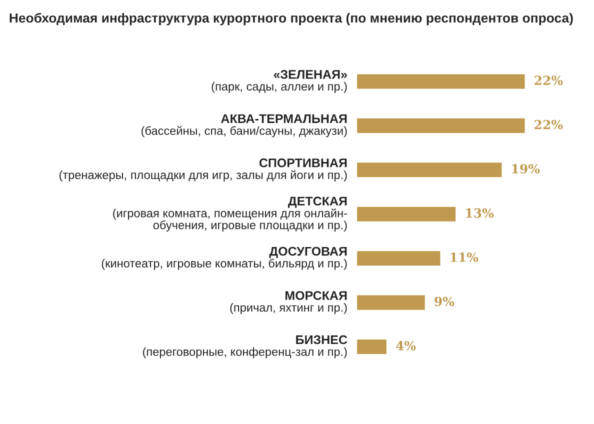 Image resolution: width=594 pixels, height=424 pixels. I want to click on y-tick-label: «ЗЕЛЕНАЯ» (парк, сады, аллеи и пр.), so click(279, 81).